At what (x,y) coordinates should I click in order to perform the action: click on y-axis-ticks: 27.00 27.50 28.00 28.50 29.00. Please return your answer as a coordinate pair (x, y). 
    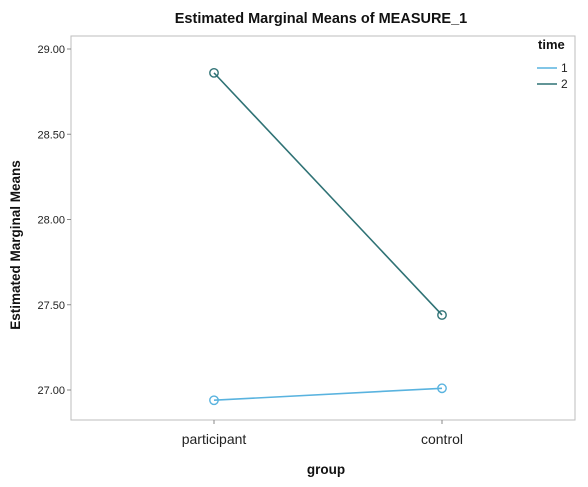
    Looking at the image, I should click on (54, 220).